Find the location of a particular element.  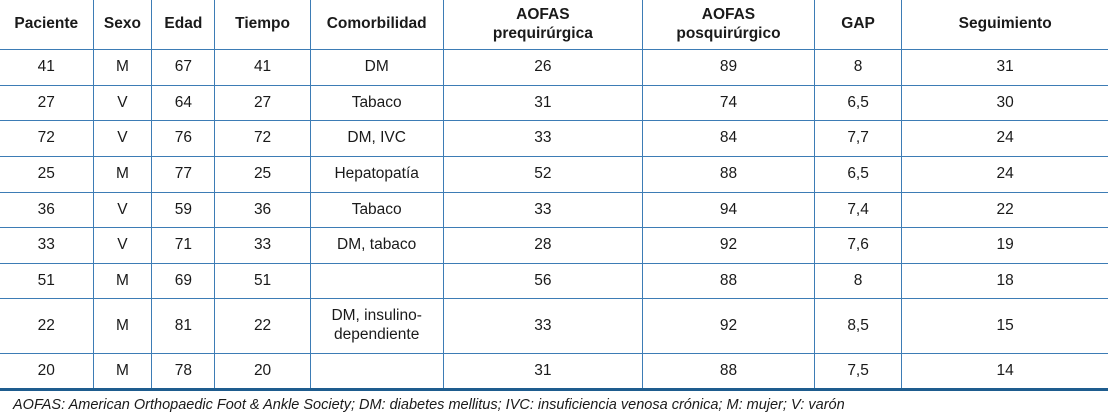

table-cell: 28 is located at coordinates (543, 245).